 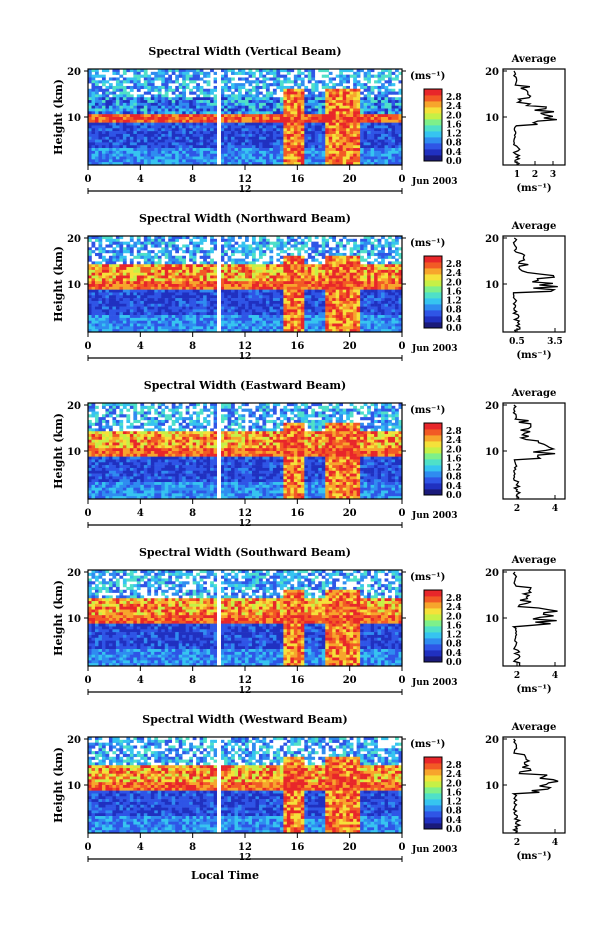 I want to click on x-tick-label: 4, so click(x=140, y=179).